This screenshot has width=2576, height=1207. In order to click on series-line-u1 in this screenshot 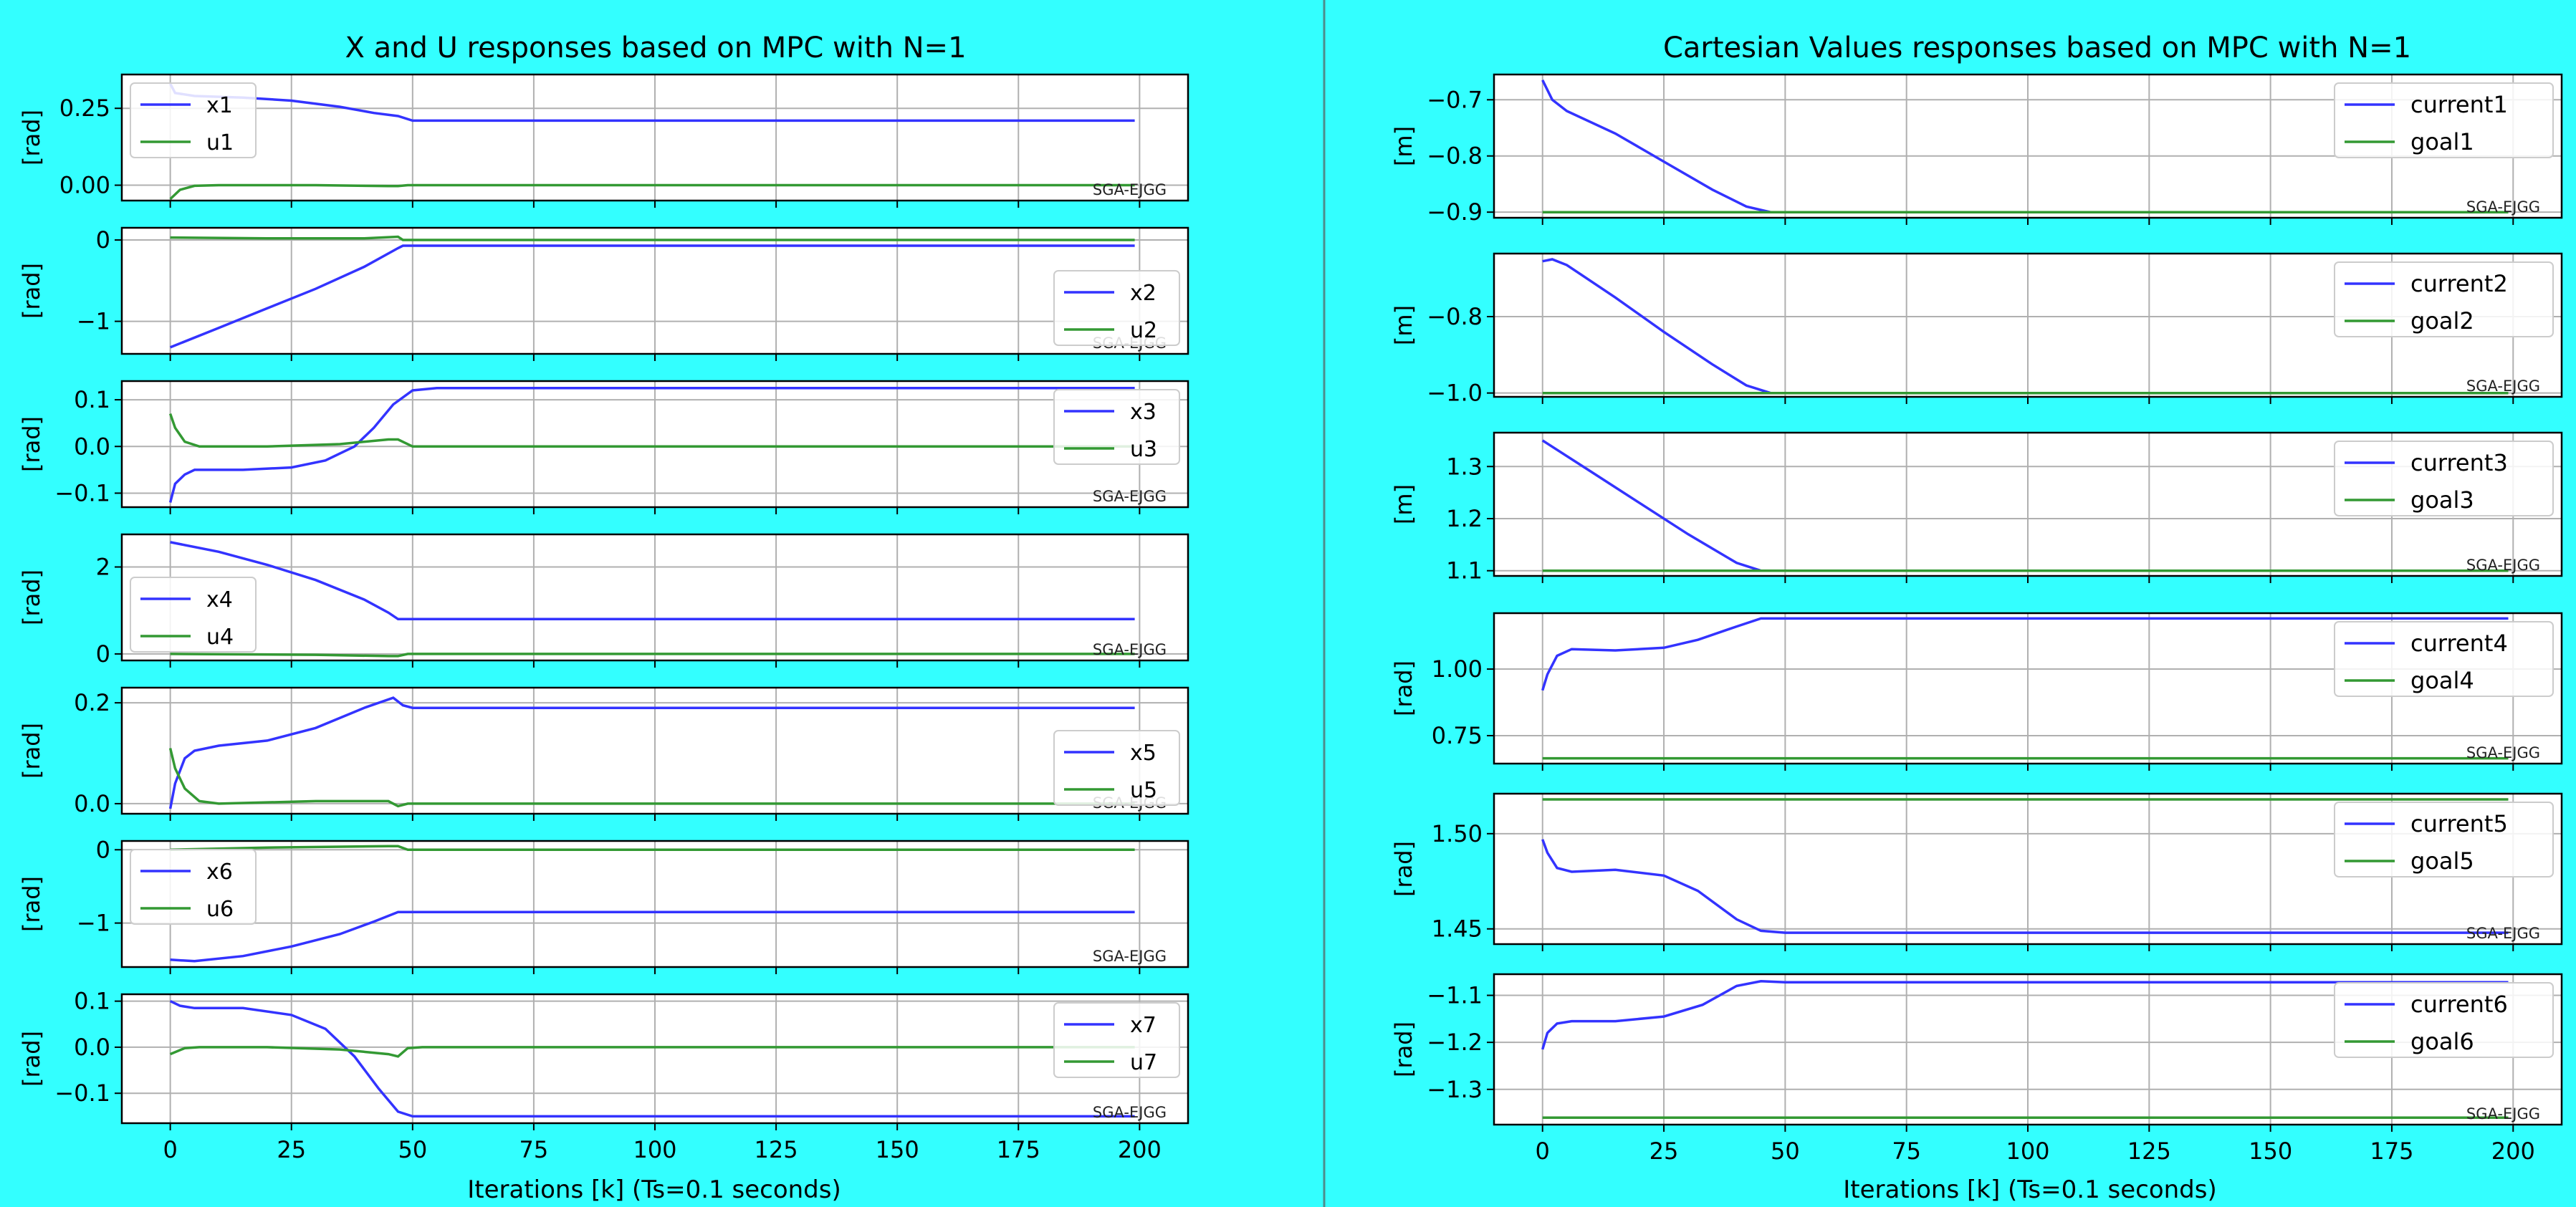, I will do `click(652, 192)`.